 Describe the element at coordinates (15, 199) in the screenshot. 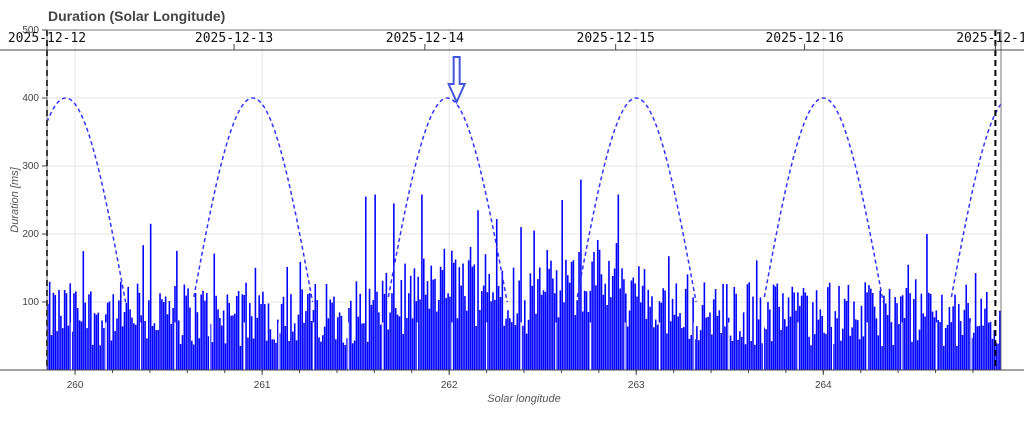

I see `y-axis-label: Duration [ms]` at that location.